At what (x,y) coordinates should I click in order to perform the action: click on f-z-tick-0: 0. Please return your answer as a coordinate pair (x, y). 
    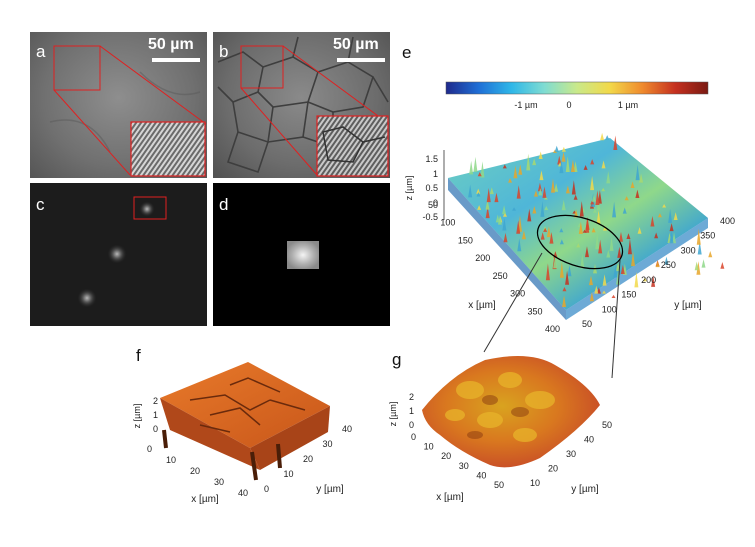
    Looking at the image, I should click on (155, 429).